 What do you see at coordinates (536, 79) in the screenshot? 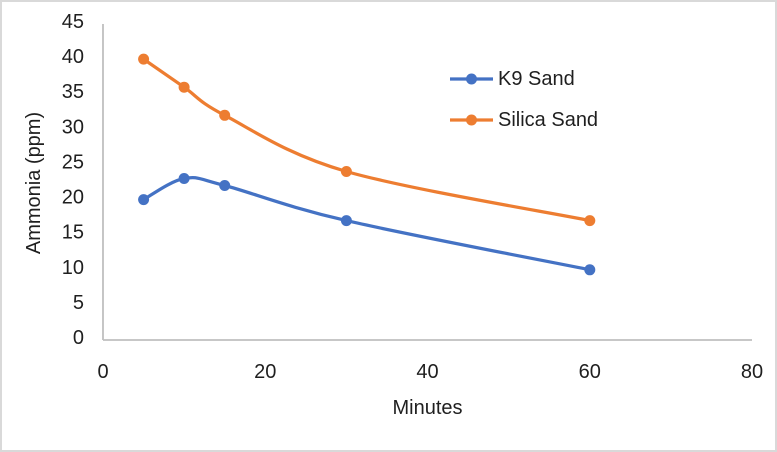
I see `legend-label: K9 Sand` at bounding box center [536, 79].